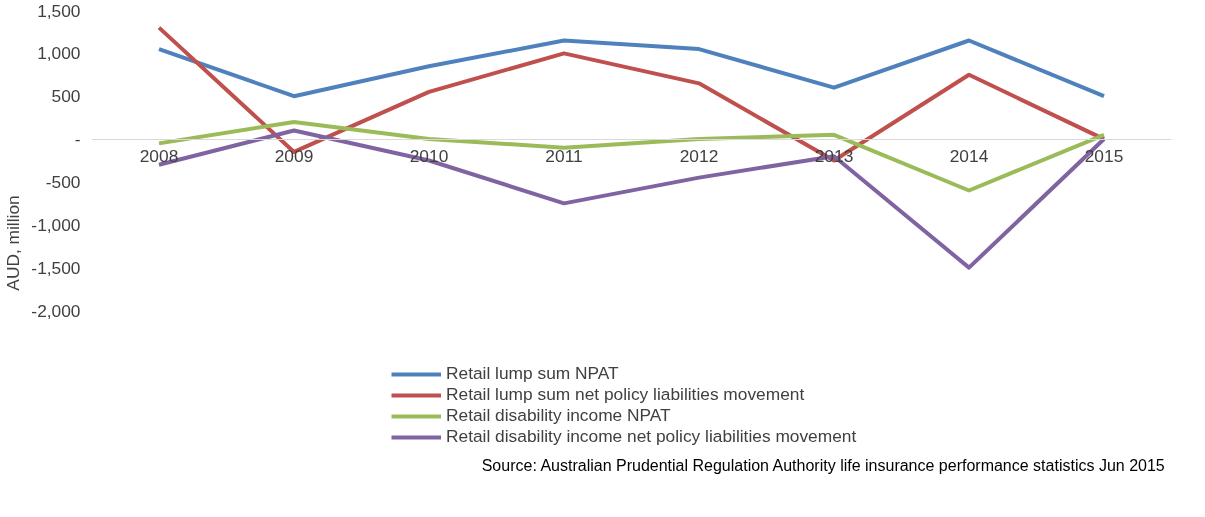  Describe the element at coordinates (159, 156) in the screenshot. I see `x-tick-label: 2008` at that location.